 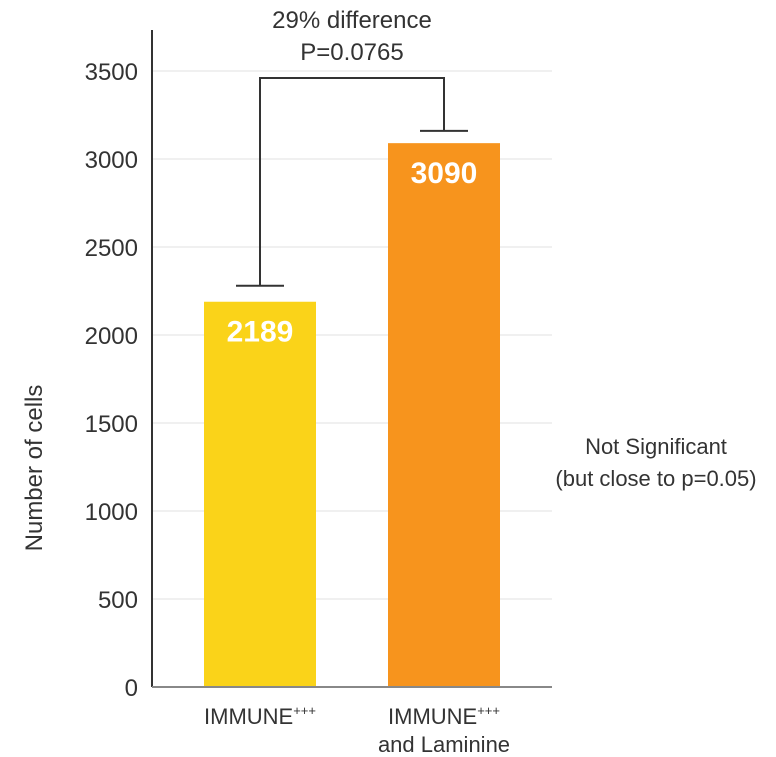 I want to click on value-labels: 2189 3090, so click(x=352, y=253).